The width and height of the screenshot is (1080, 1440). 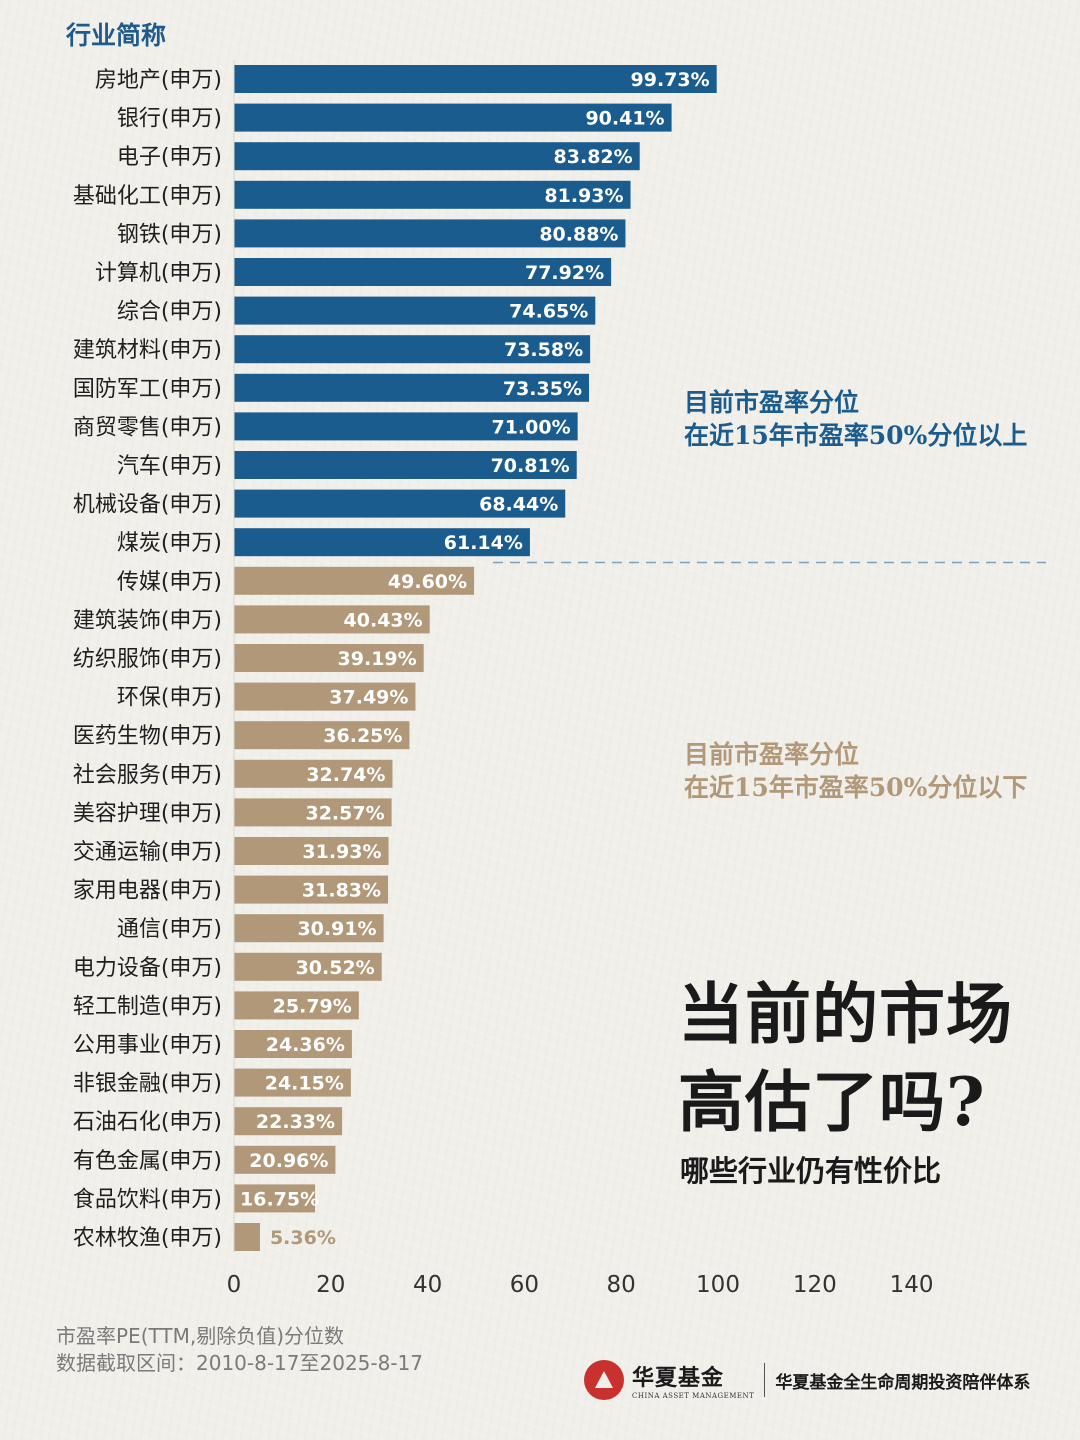 What do you see at coordinates (279, 1199) in the screenshot?
I see `value-label-30: 16.75%` at bounding box center [279, 1199].